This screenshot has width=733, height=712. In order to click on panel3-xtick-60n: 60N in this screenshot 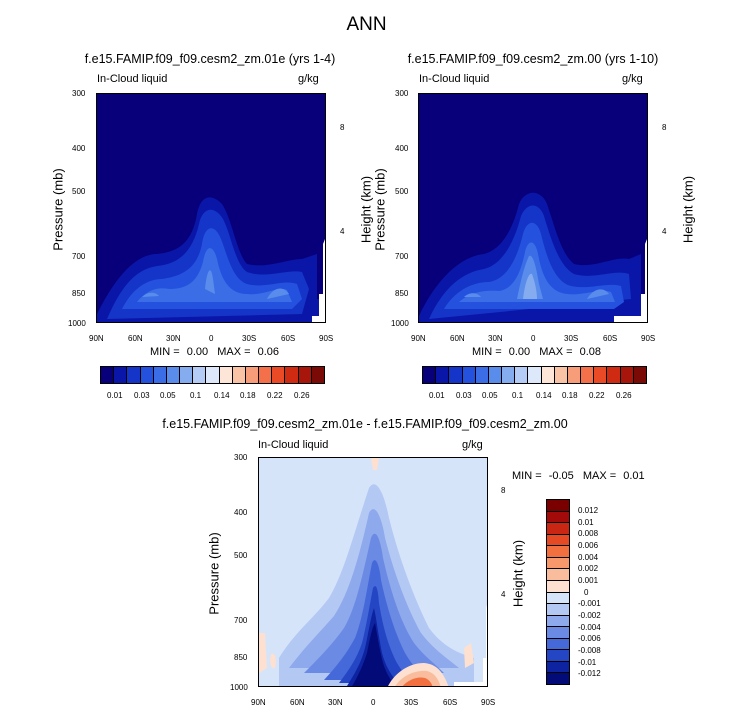, I will do `click(297, 702)`.